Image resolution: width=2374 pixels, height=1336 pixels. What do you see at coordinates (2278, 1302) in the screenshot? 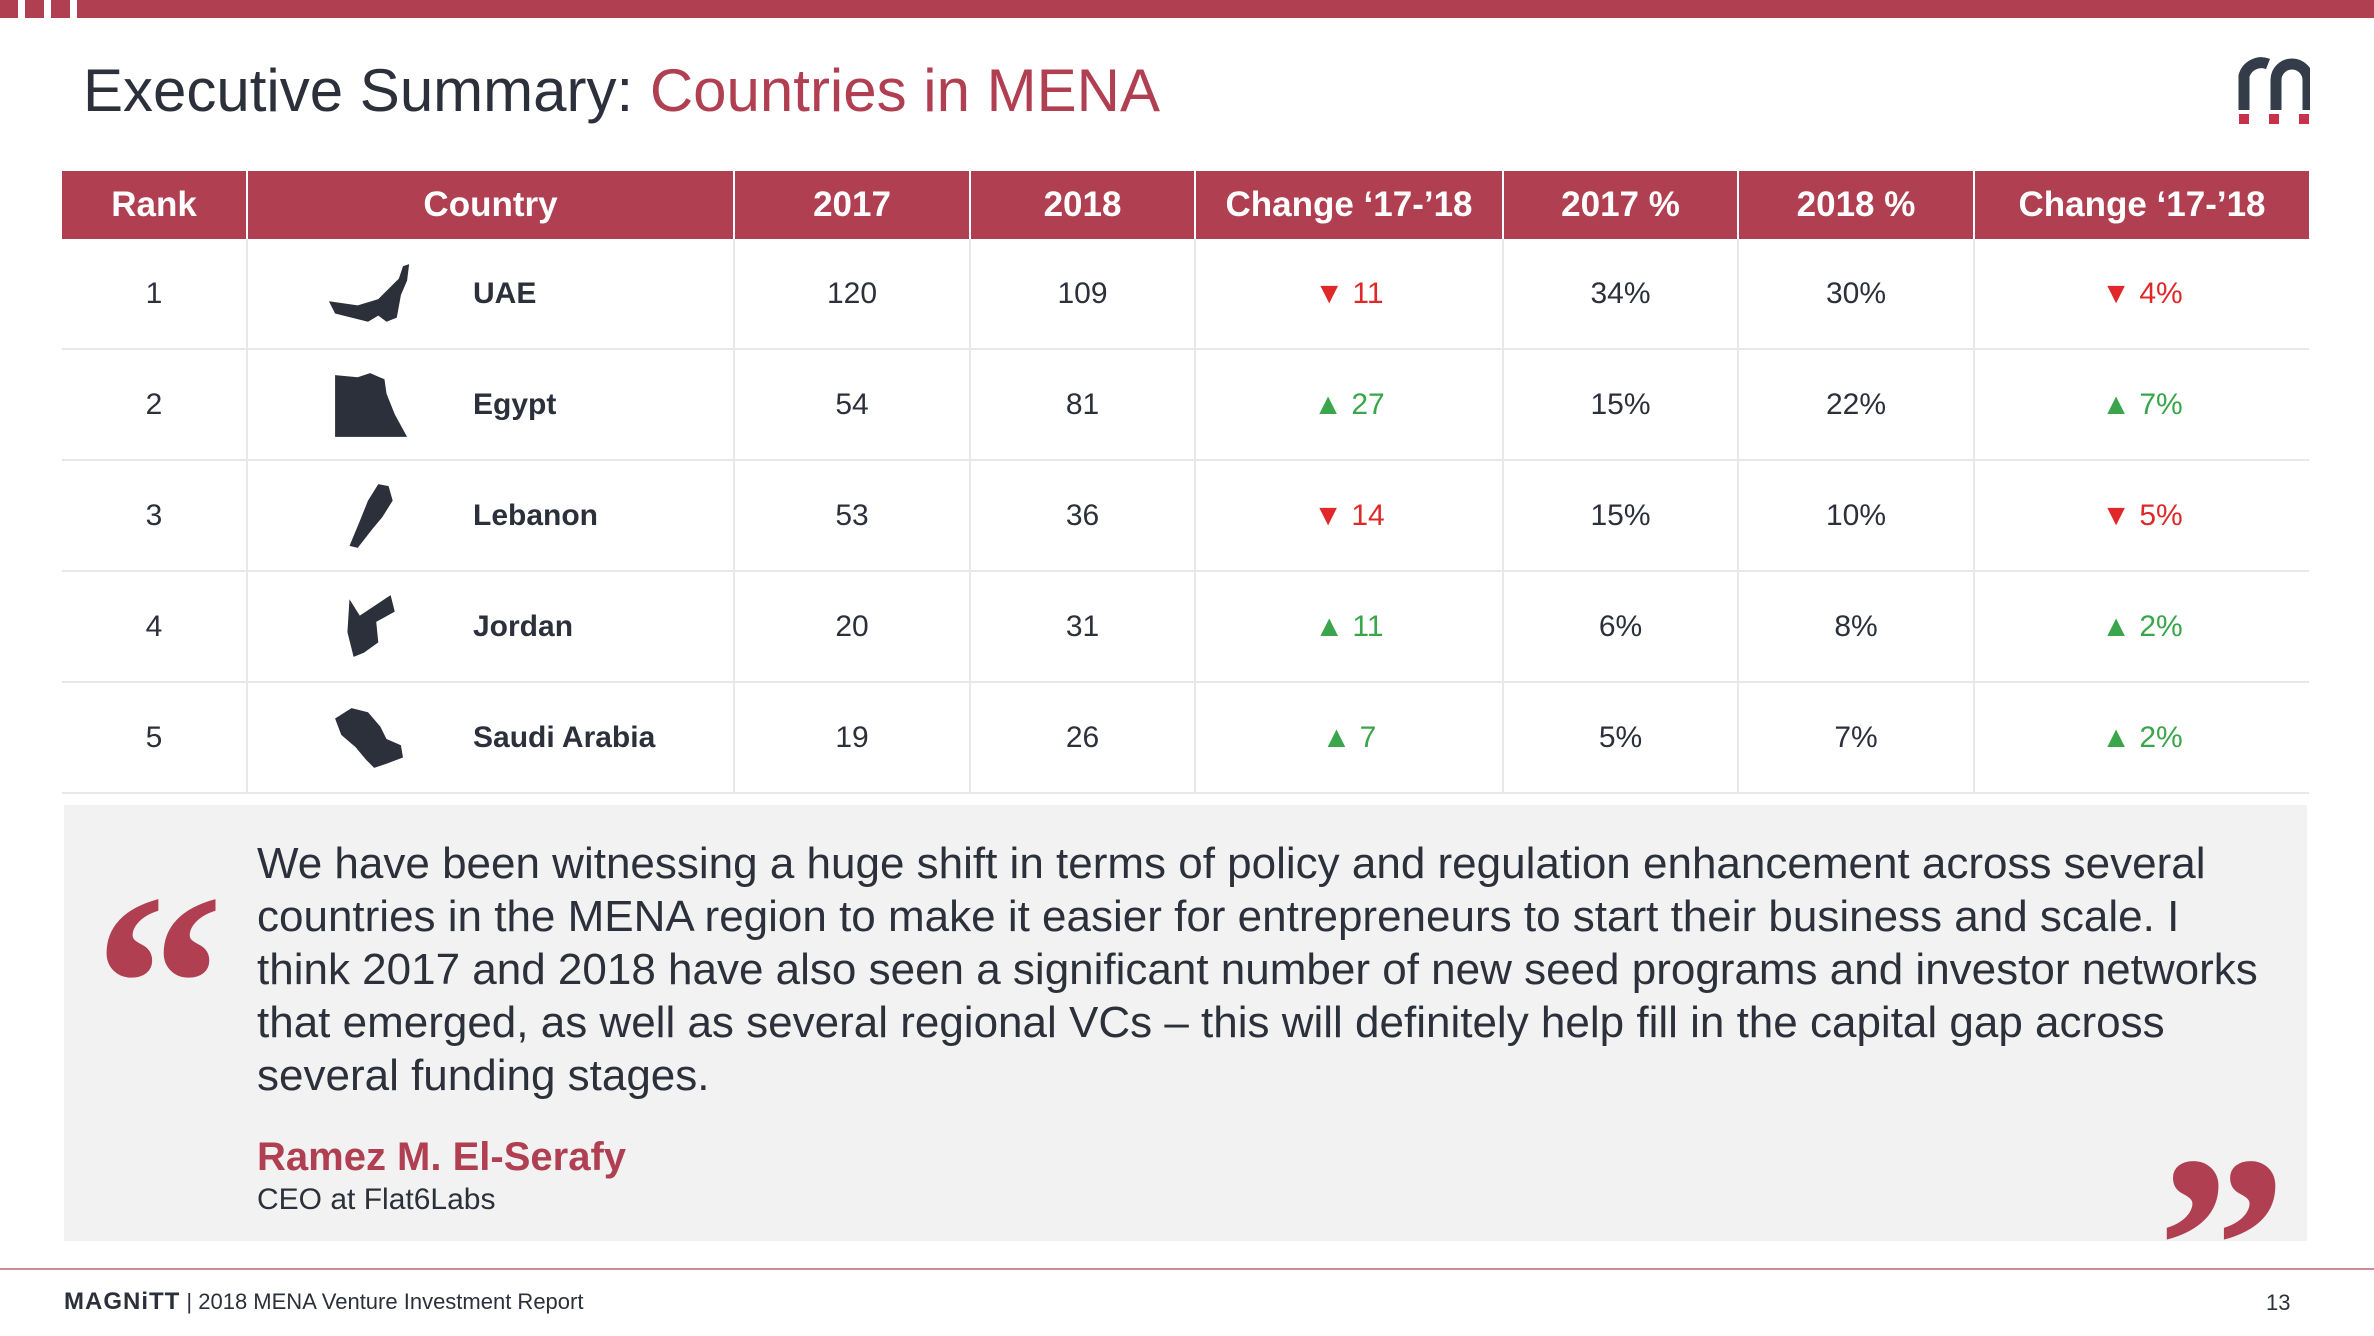
I see `page-number: 13` at bounding box center [2278, 1302].